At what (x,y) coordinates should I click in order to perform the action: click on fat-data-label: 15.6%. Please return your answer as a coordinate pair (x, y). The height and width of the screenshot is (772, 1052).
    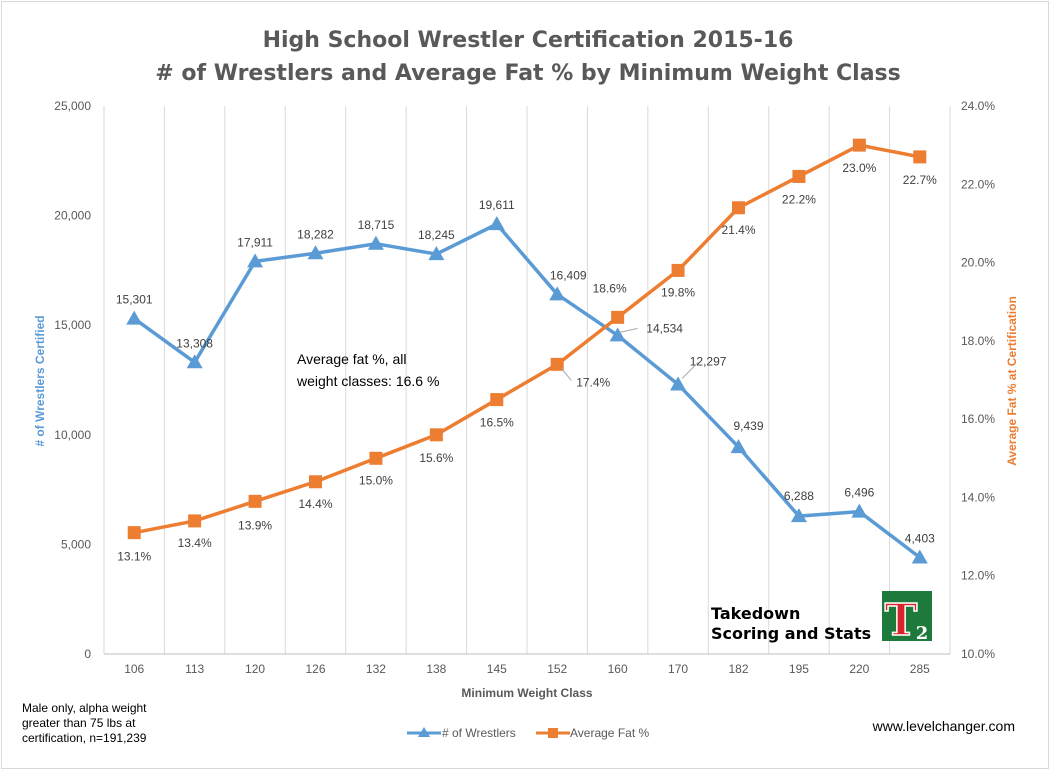
    Looking at the image, I should click on (436, 458).